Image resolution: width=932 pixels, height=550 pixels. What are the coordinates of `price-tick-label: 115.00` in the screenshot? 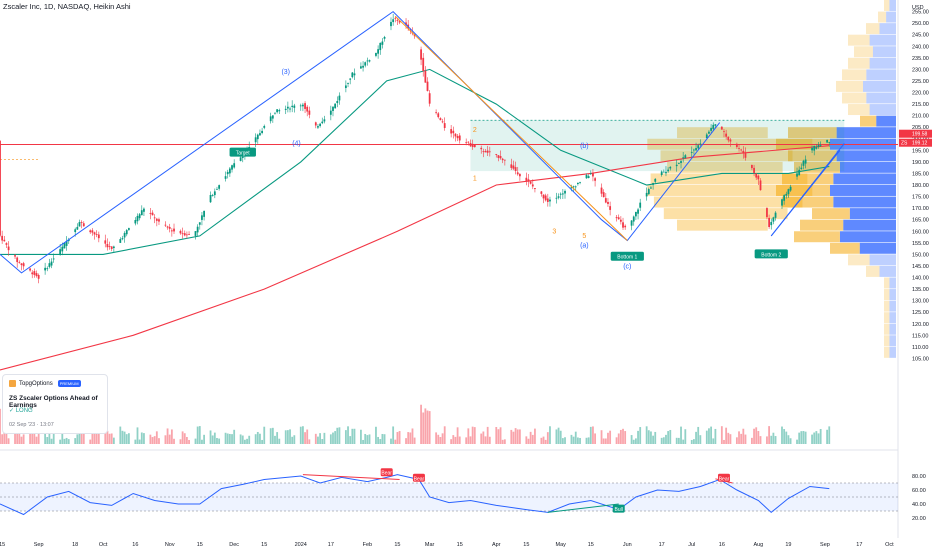 It's located at (920, 336).